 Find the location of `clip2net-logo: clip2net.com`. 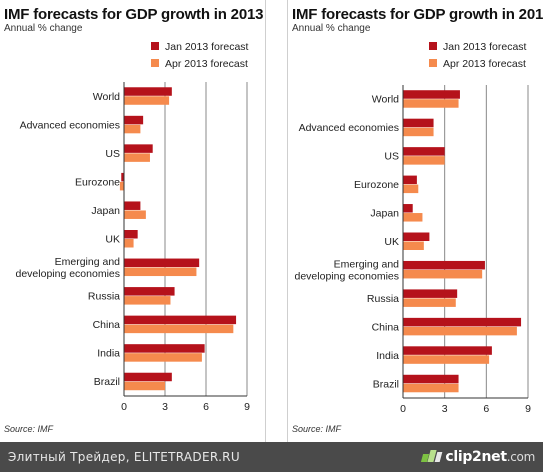

clip2net-logo: clip2net.com is located at coordinates (478, 457).